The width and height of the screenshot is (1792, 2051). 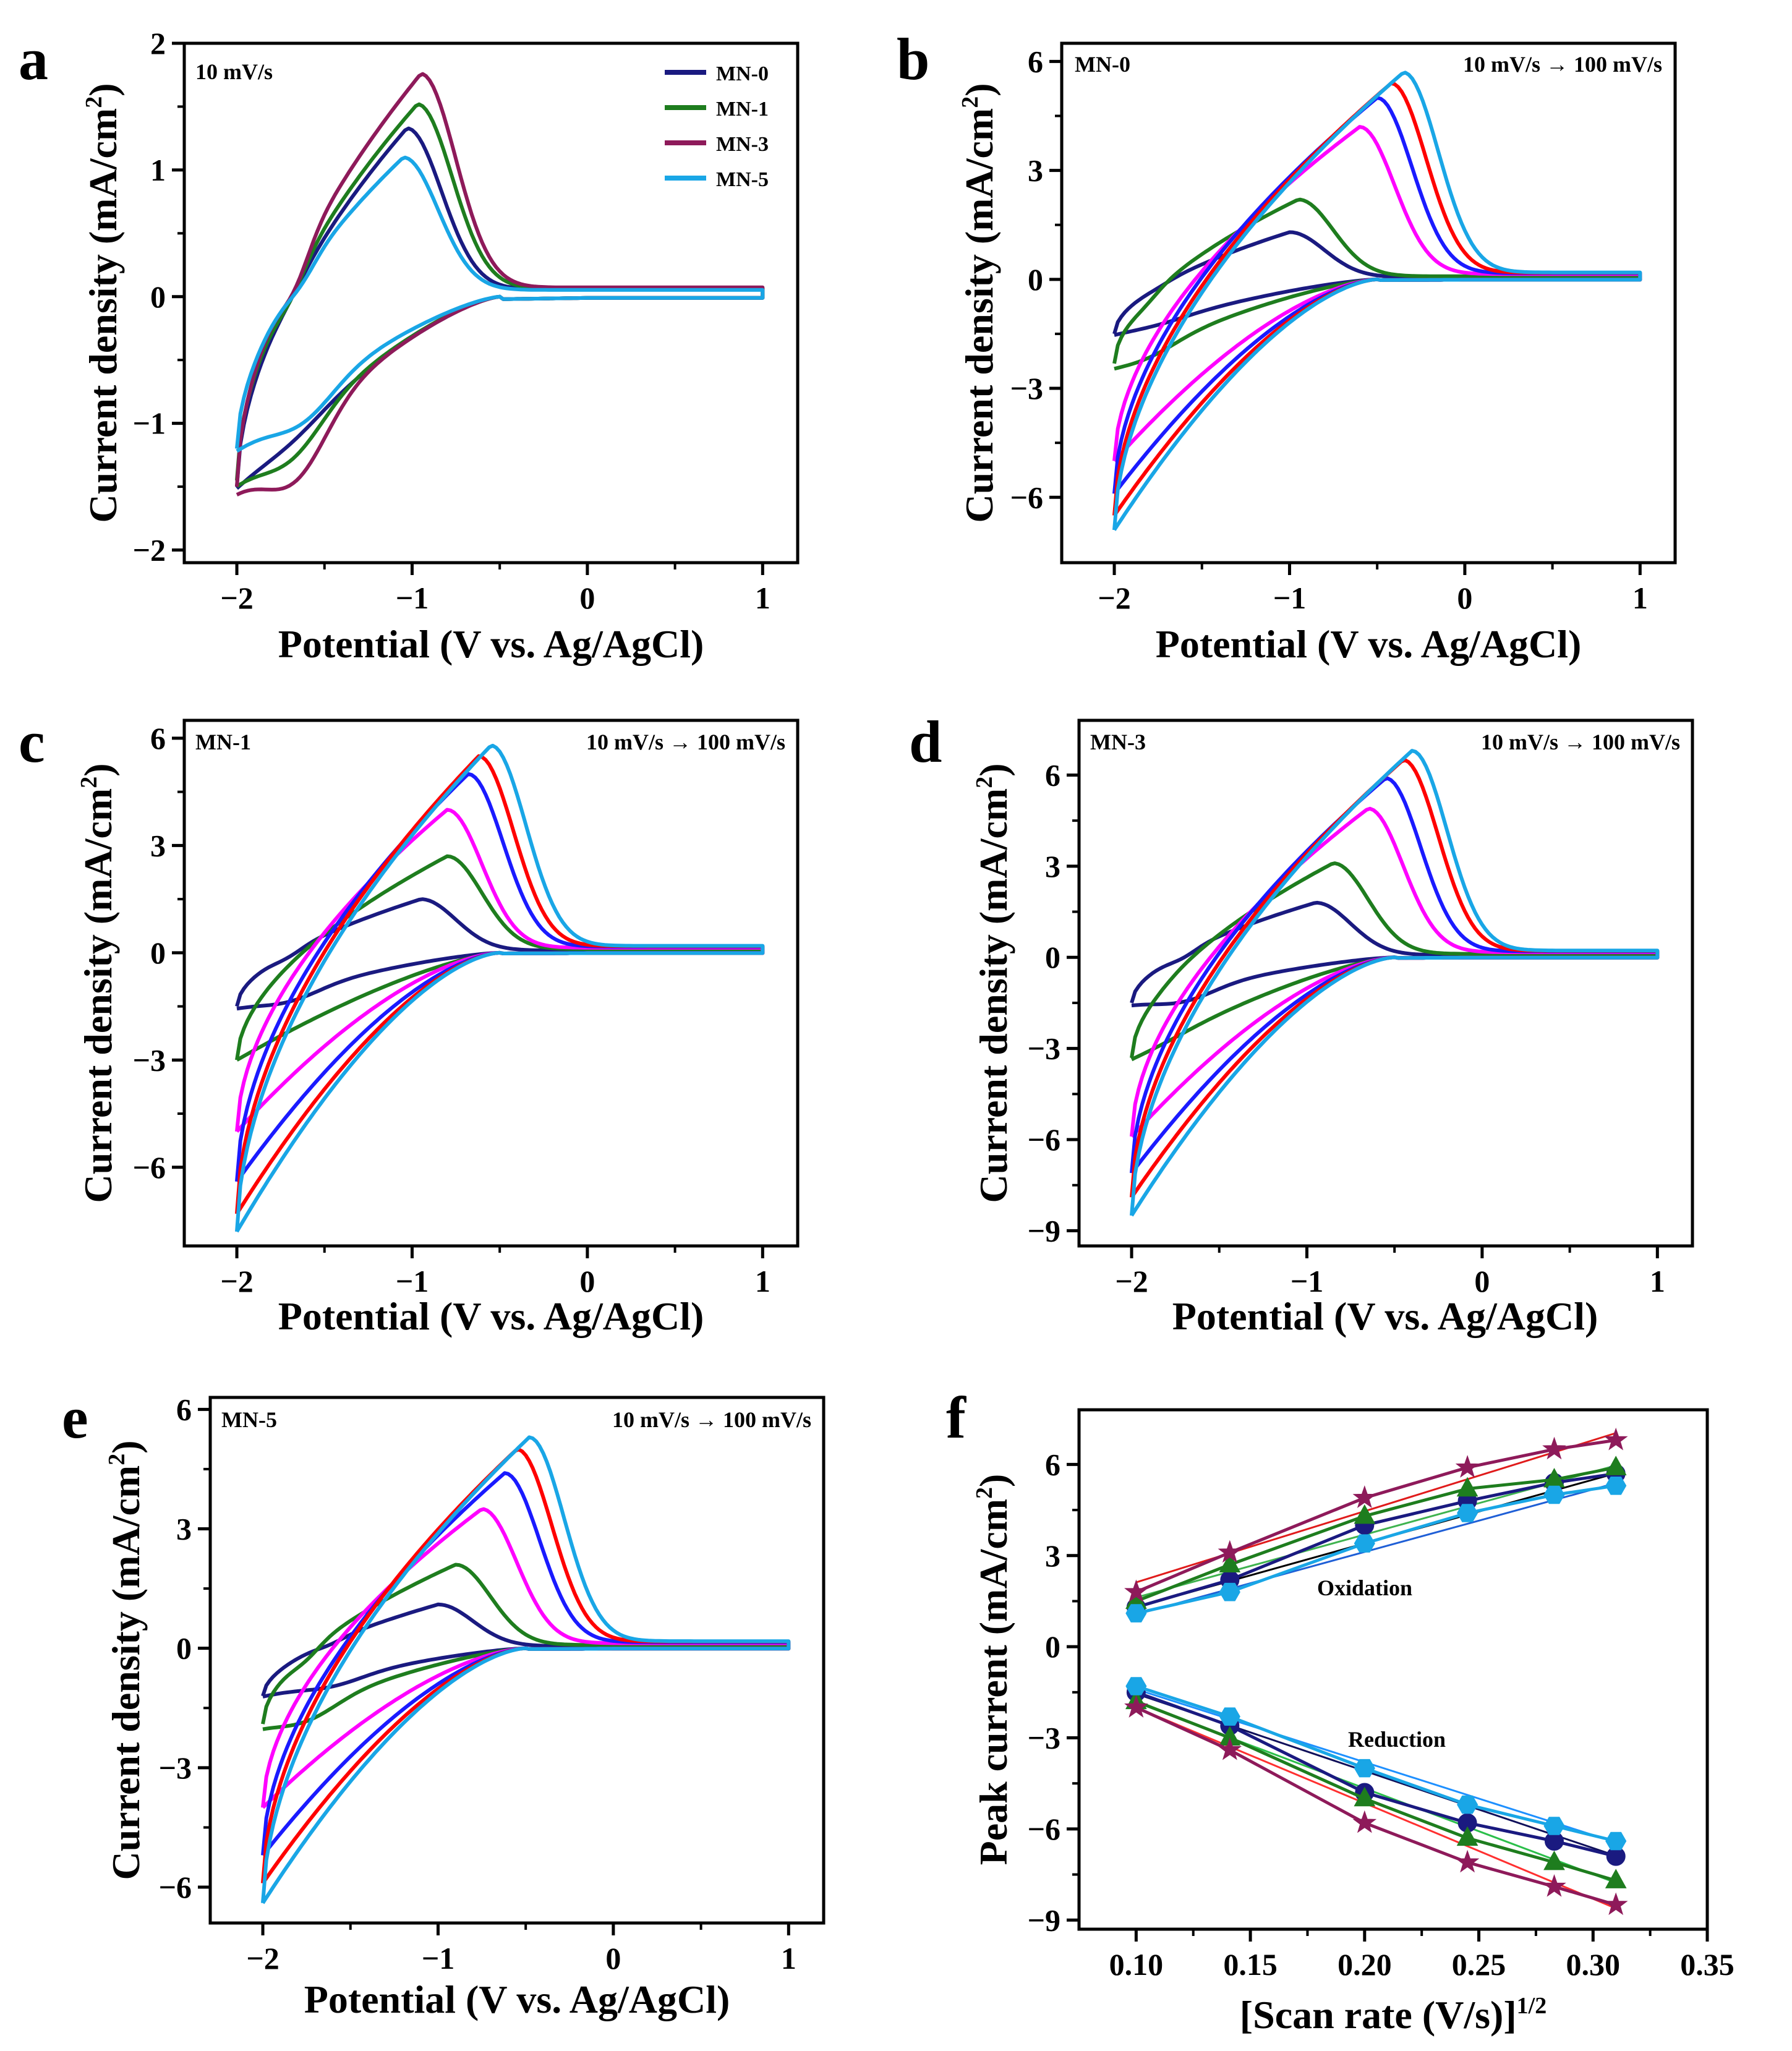 I want to click on x-axis-label-d: Potential (V vs. Ag/AgCl), so click(x=1385, y=1316).